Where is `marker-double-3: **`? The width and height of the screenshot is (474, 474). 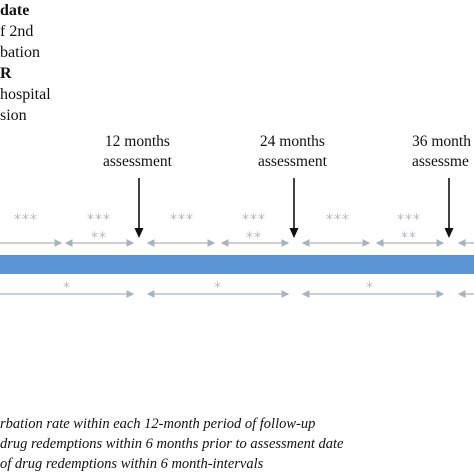
marker-double-3: ** is located at coordinates (409, 238).